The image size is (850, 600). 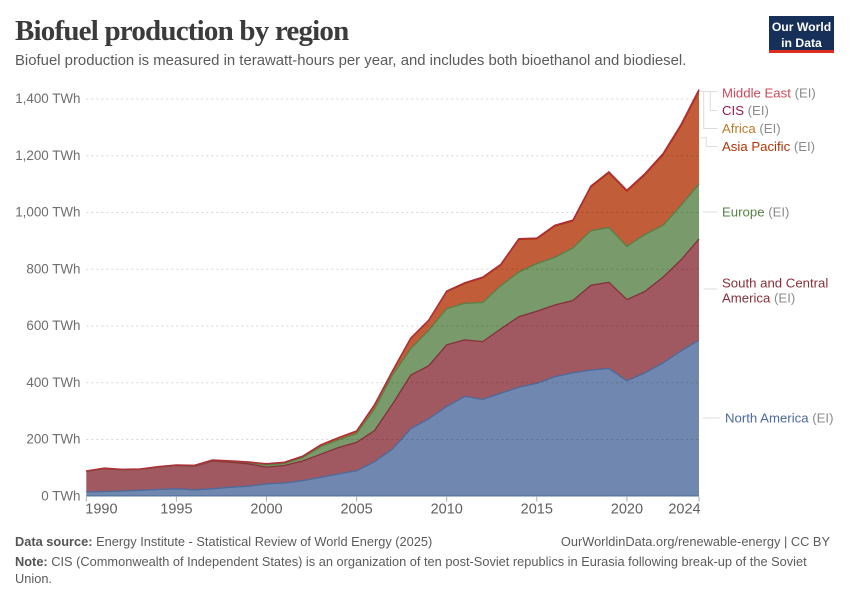 I want to click on svg-text: 0 TWh, so click(x=60, y=496).